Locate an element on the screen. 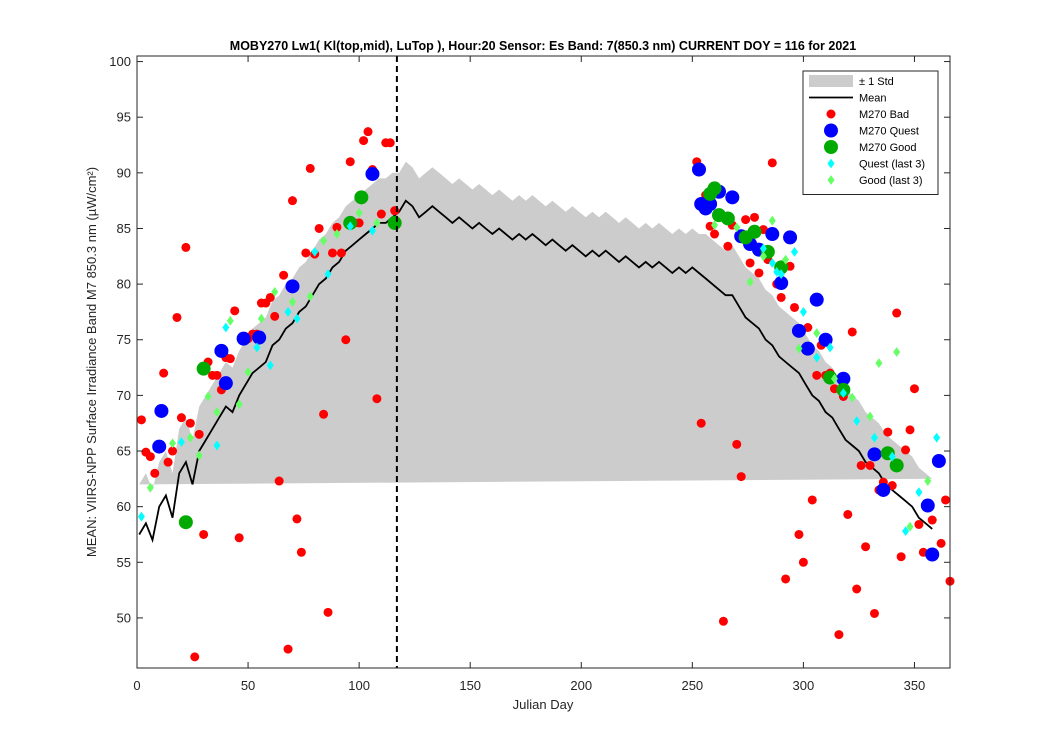 Image resolution: width=1050 pixels, height=750 pixels. legend-label-m270-bad: M270 Bad is located at coordinates (884, 115).